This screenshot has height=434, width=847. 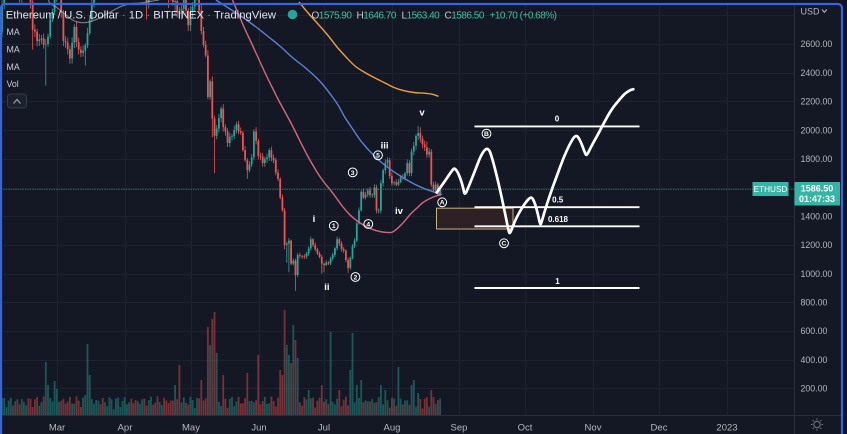 What do you see at coordinates (811, 12) in the screenshot?
I see `svg-text: USD` at bounding box center [811, 12].